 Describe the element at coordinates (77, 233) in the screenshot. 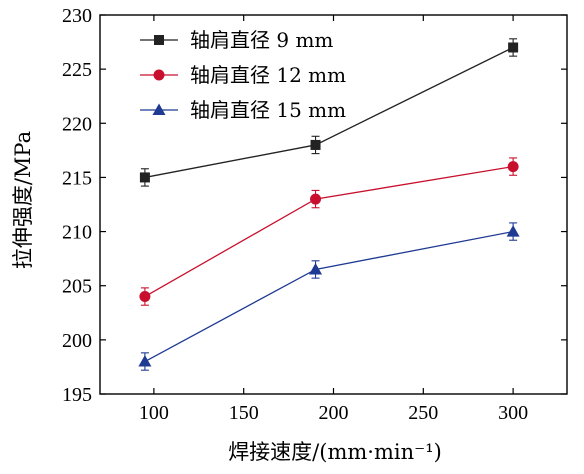

I see `y-tick-label: 210` at that location.